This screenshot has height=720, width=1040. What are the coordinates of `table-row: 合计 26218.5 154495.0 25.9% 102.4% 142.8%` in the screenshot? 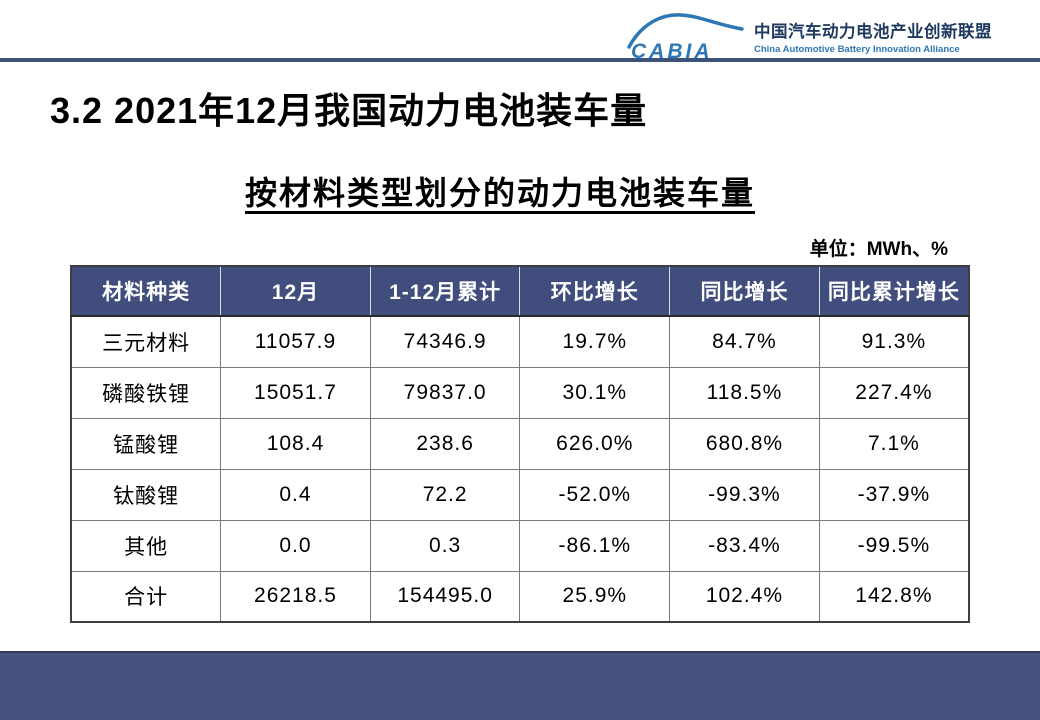 It's located at (520, 596).